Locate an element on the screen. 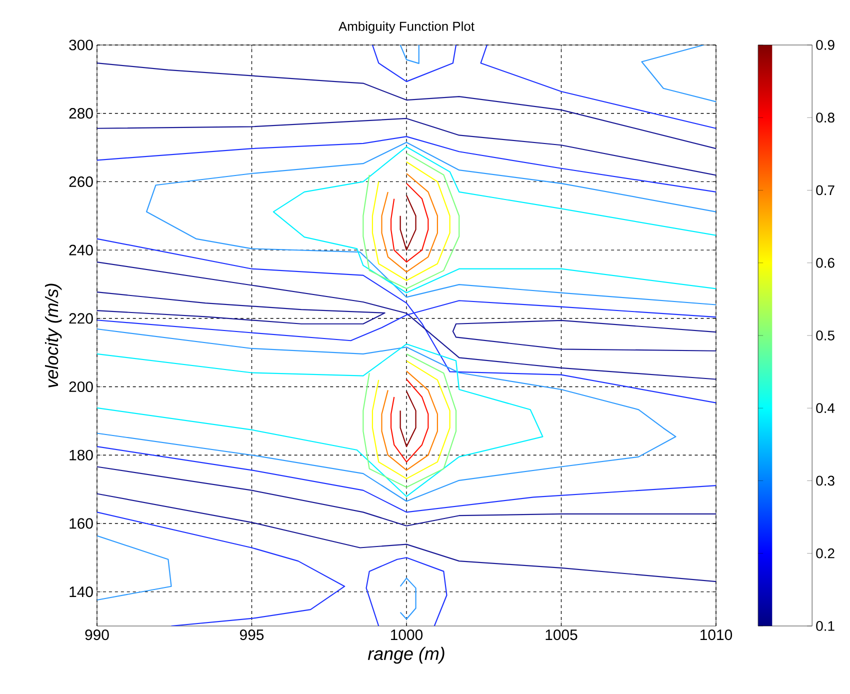 The width and height of the screenshot is (850, 694). color-bar-label: 0.3 is located at coordinates (825, 481).